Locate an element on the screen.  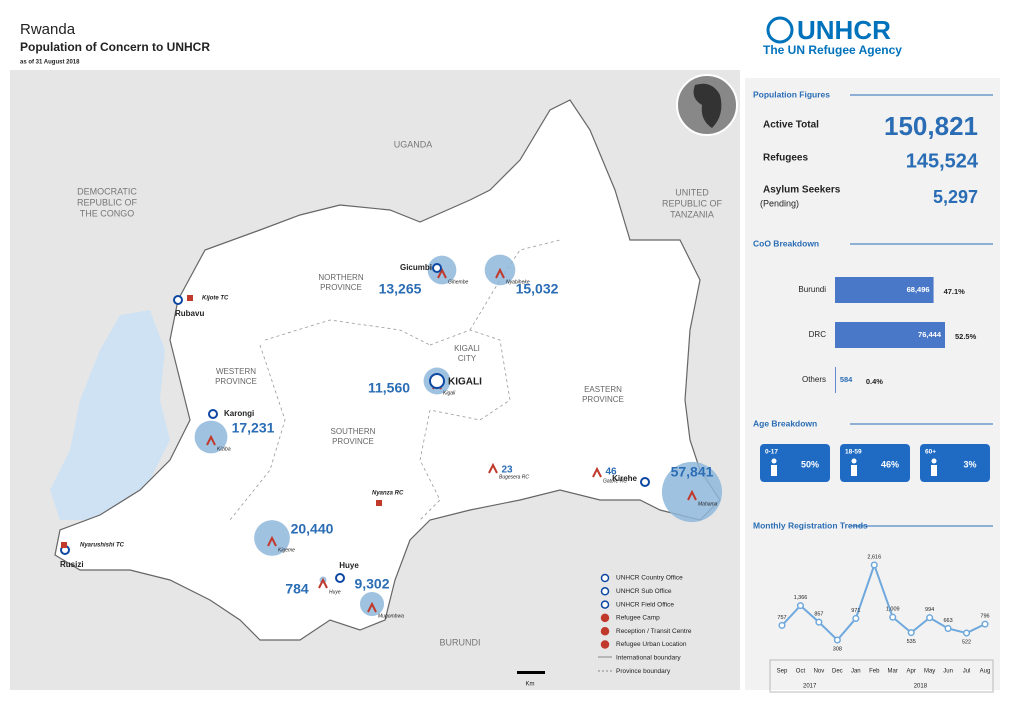
category-label: Others is located at coordinates (814, 379).